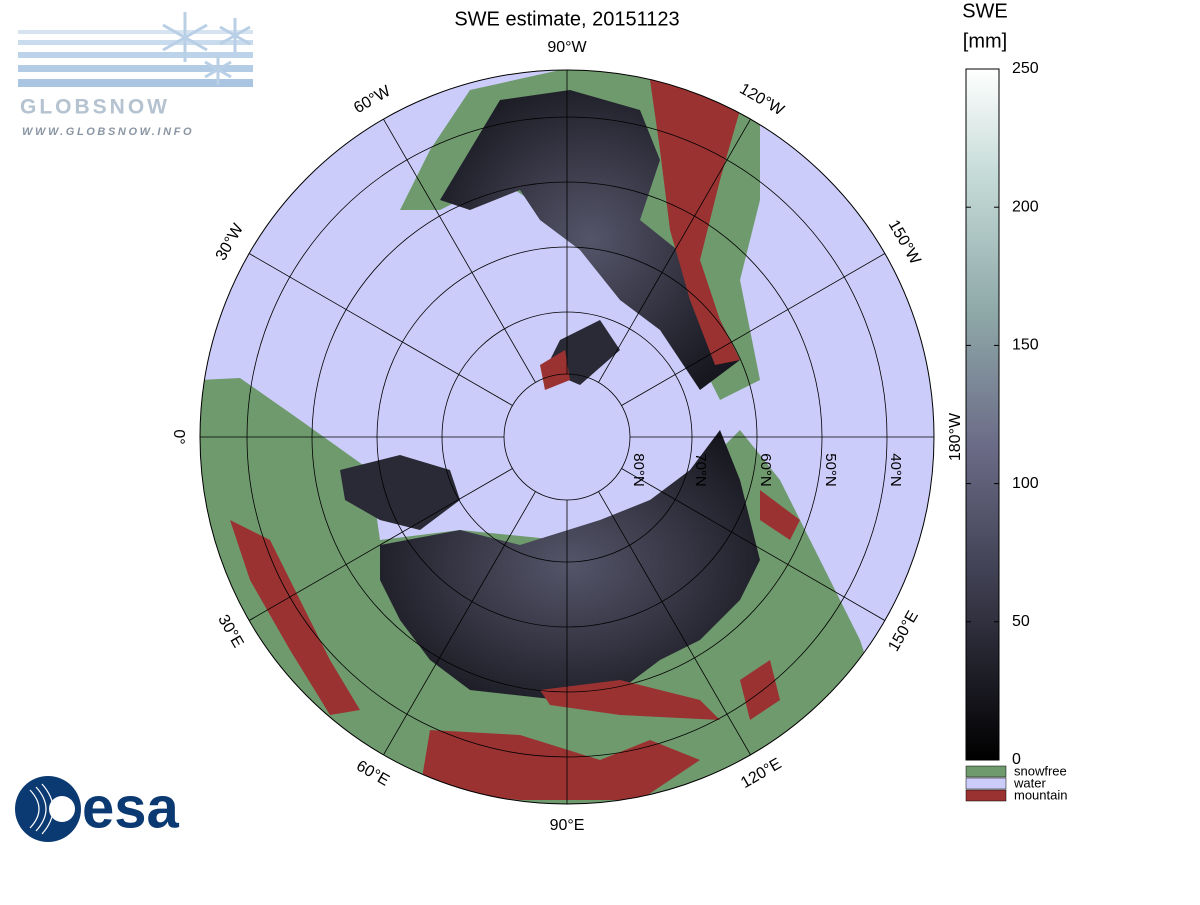  I want to click on longitude-label: 30°W, so click(230, 241).